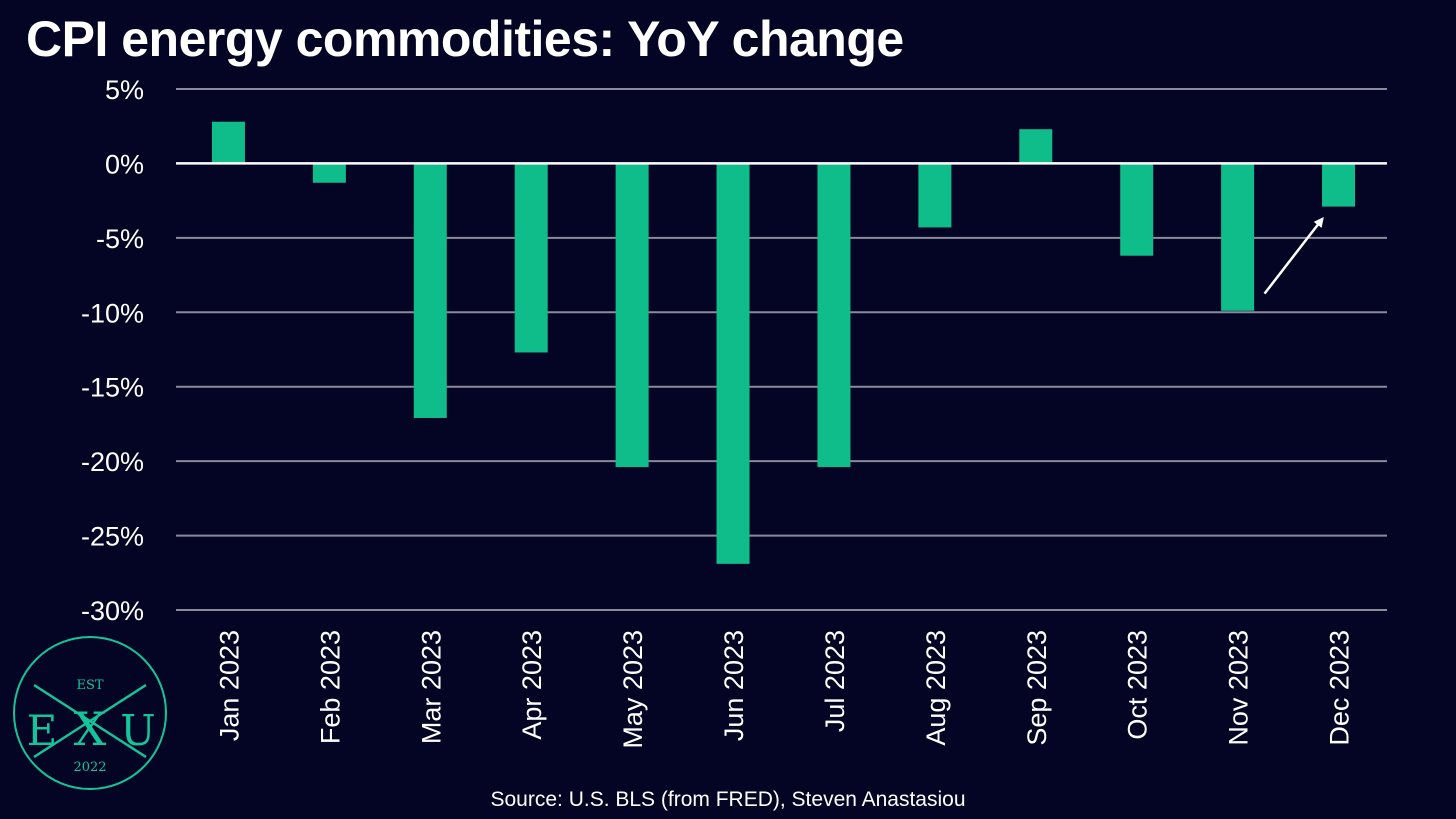 This screenshot has width=1456, height=819. Describe the element at coordinates (112, 388) in the screenshot. I see `y-tick-label: -15%` at that location.